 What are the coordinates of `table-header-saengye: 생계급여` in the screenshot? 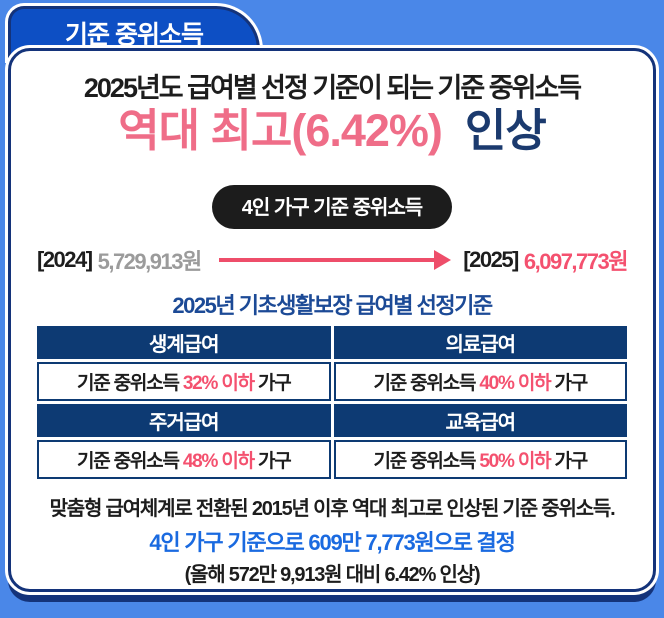 It's located at (184, 342).